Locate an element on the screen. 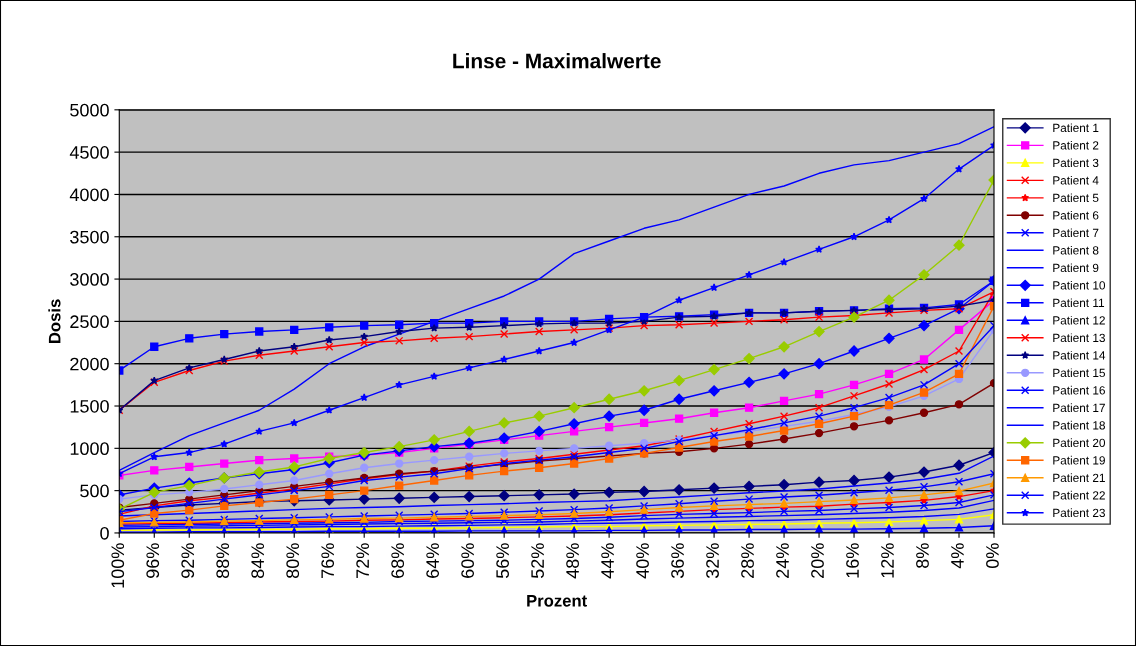  x-tick-label: 72% is located at coordinates (362, 560).